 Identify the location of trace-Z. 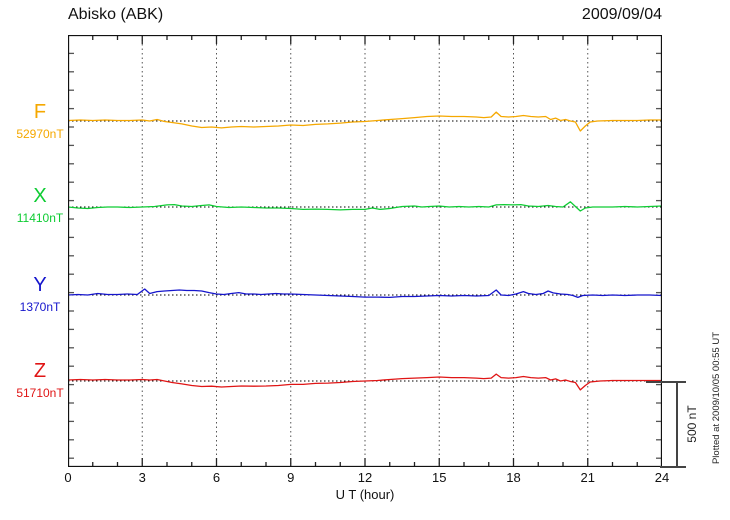
(365, 382).